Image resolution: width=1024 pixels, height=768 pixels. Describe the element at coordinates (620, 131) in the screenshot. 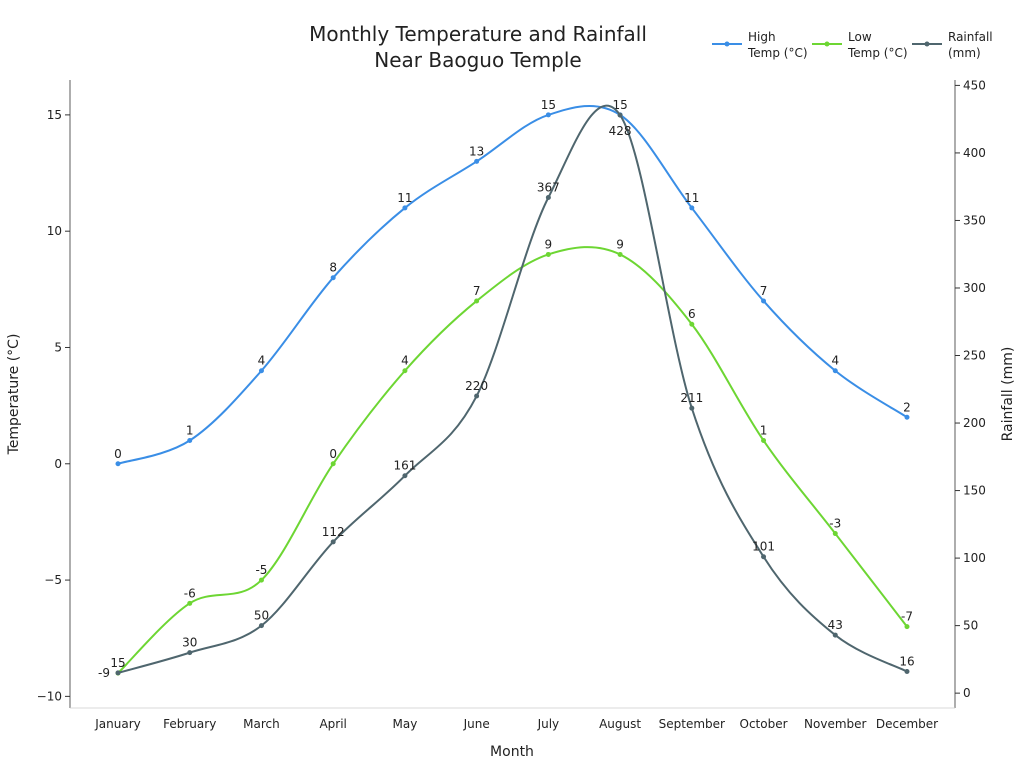

I see `data-label: 428` at that location.